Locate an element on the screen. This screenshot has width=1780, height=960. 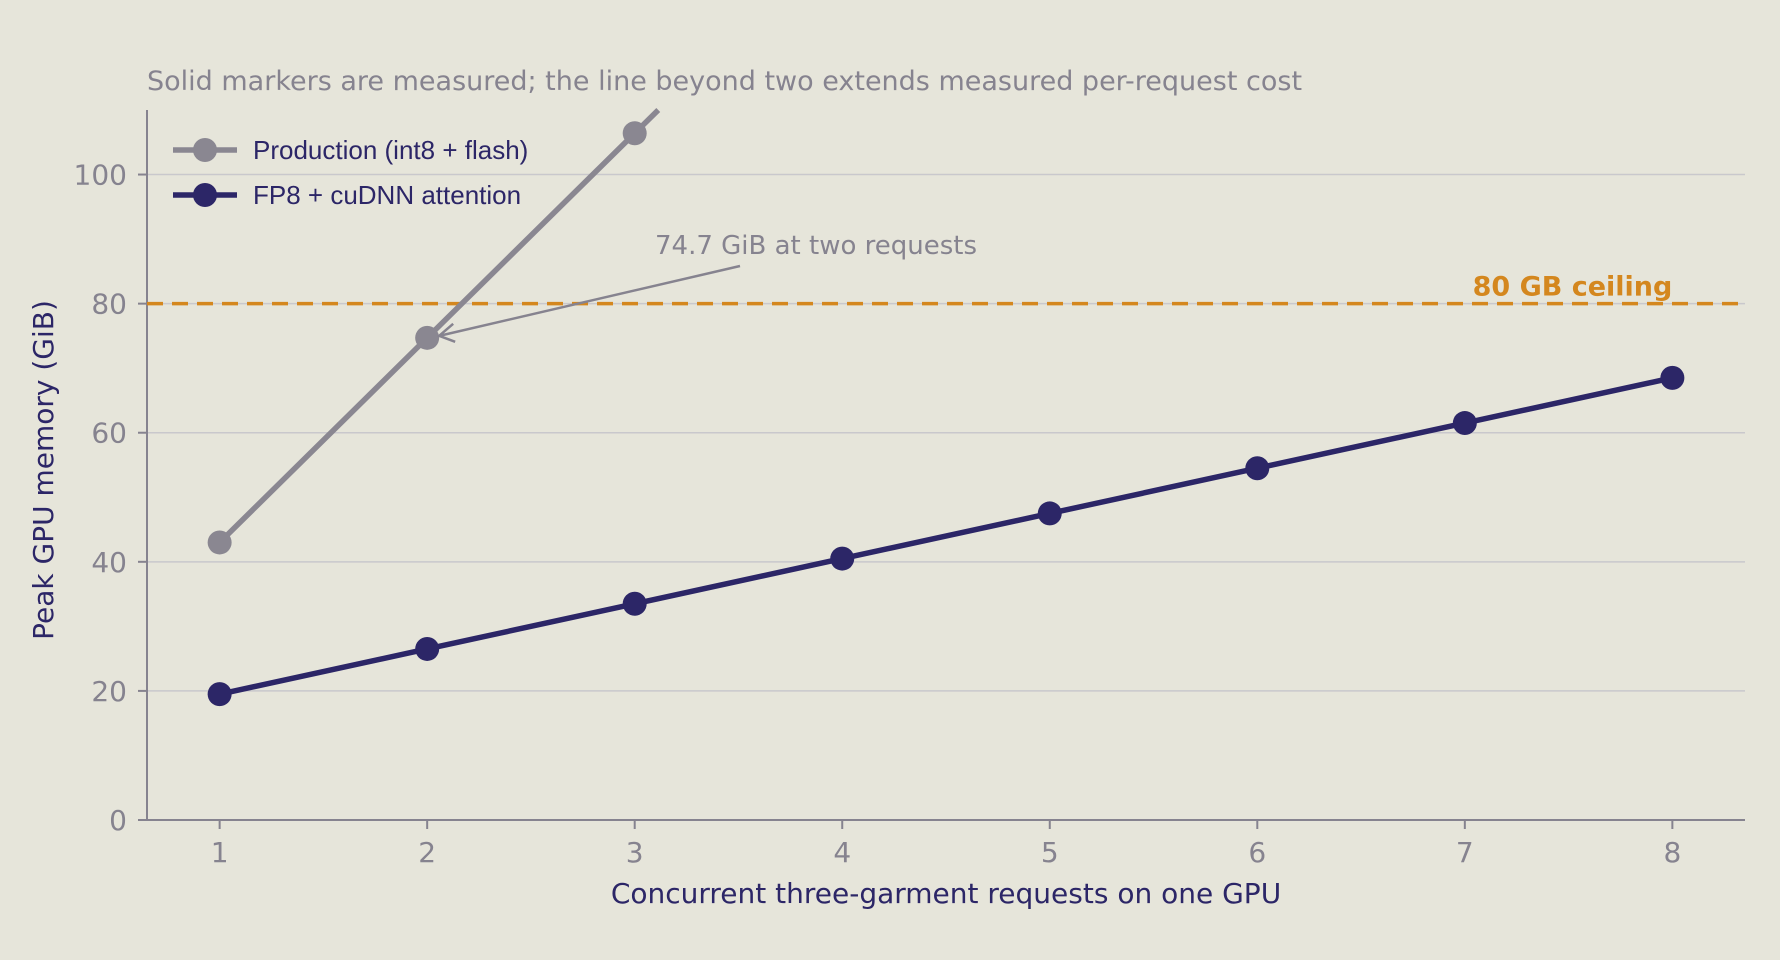
legend-item-0: Production (int8 + flash) is located at coordinates (350, 150).